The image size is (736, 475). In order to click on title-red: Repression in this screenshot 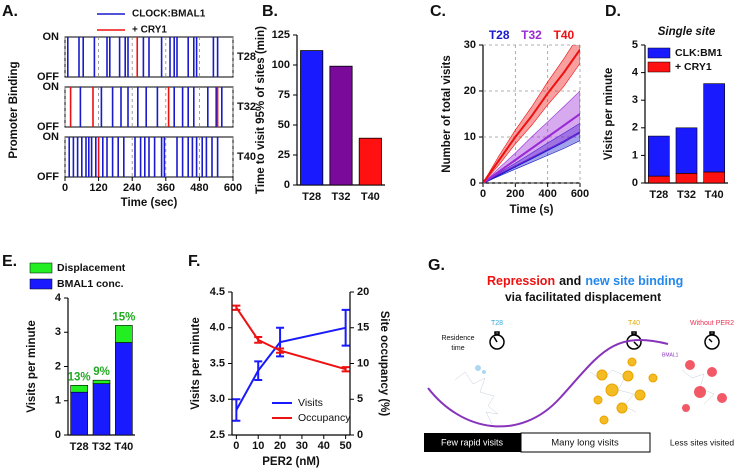, I will do `click(521, 281)`.